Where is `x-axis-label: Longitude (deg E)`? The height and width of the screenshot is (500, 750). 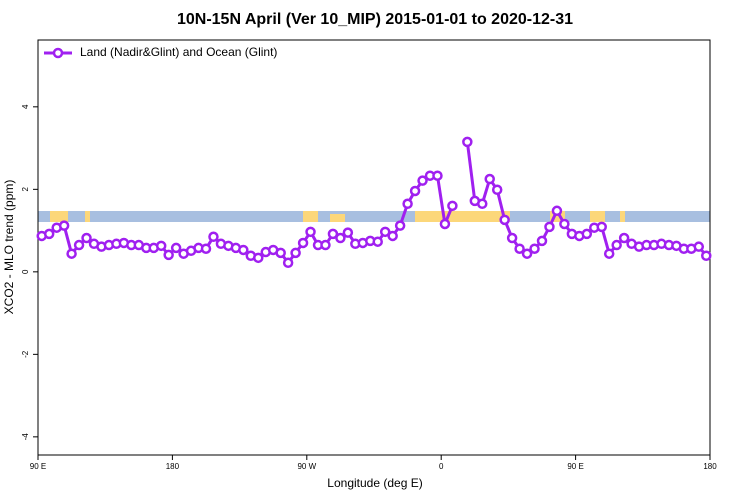
x-axis-label: Longitude (deg E) is located at coordinates (374, 483).